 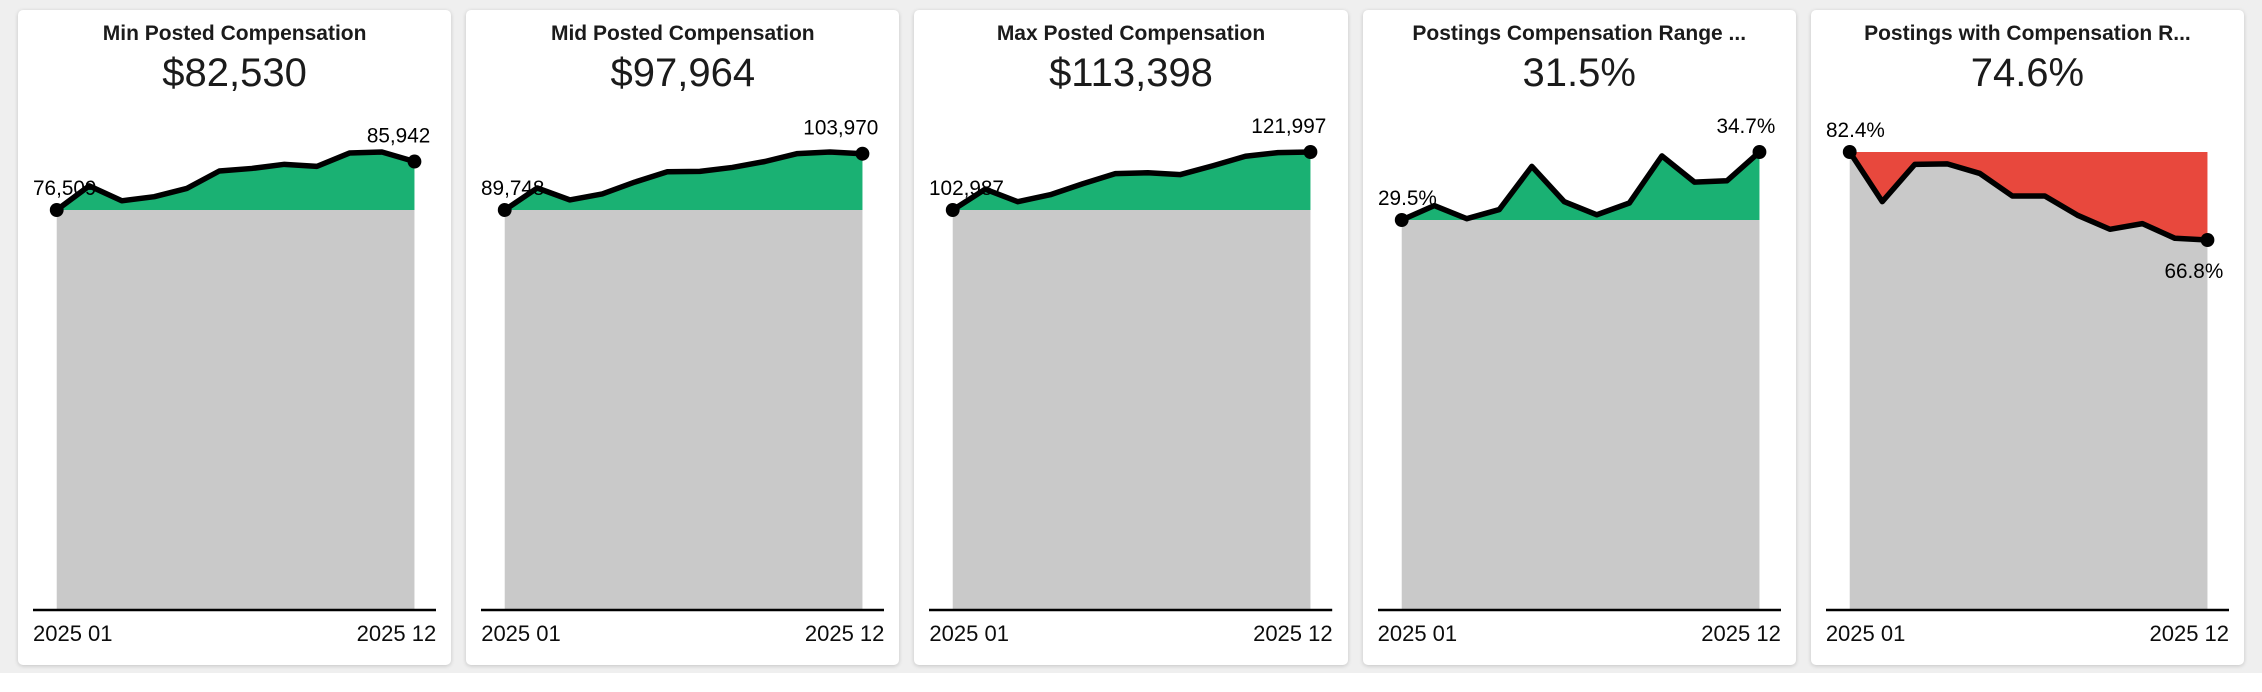 What do you see at coordinates (683, 358) in the screenshot?
I see `sparkline-chart: 89,748 103,970` at bounding box center [683, 358].